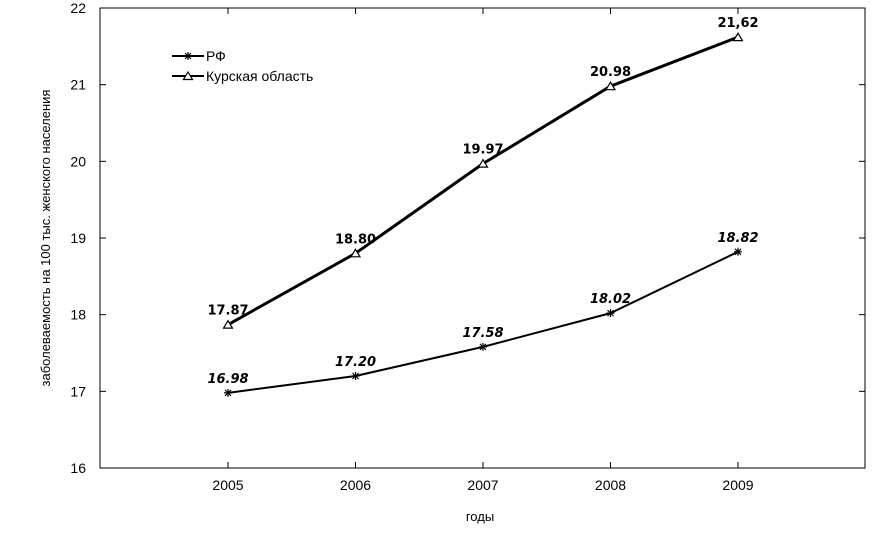 Image resolution: width=872 pixels, height=533 pixels. Describe the element at coordinates (610, 72) in the screenshot. I see `data-label: 20.98` at that location.